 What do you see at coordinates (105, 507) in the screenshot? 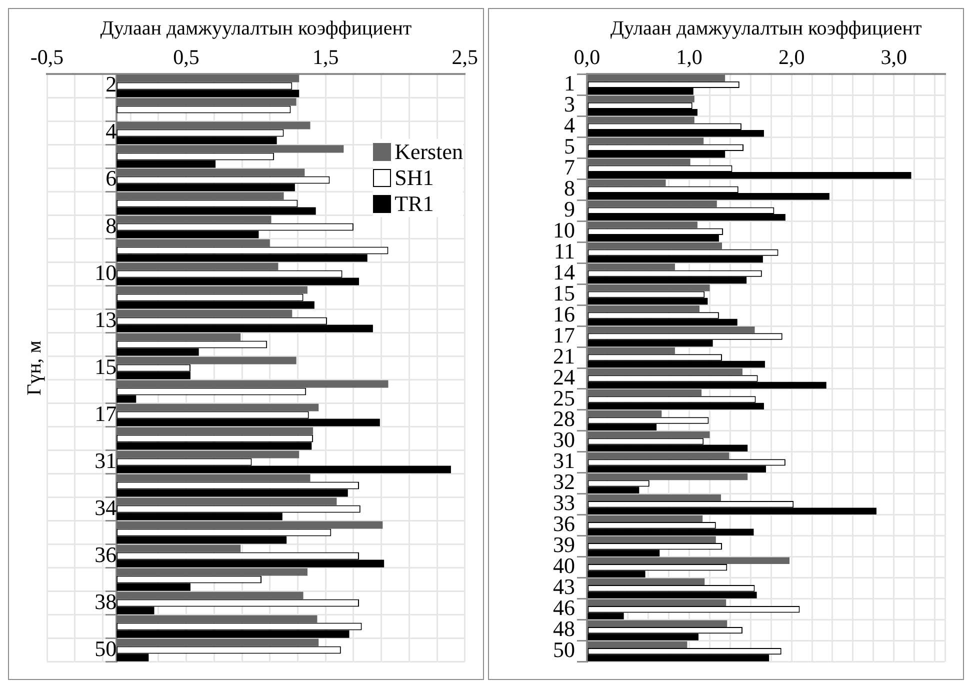
I see `y-tick-label: 34` at bounding box center [105, 507].